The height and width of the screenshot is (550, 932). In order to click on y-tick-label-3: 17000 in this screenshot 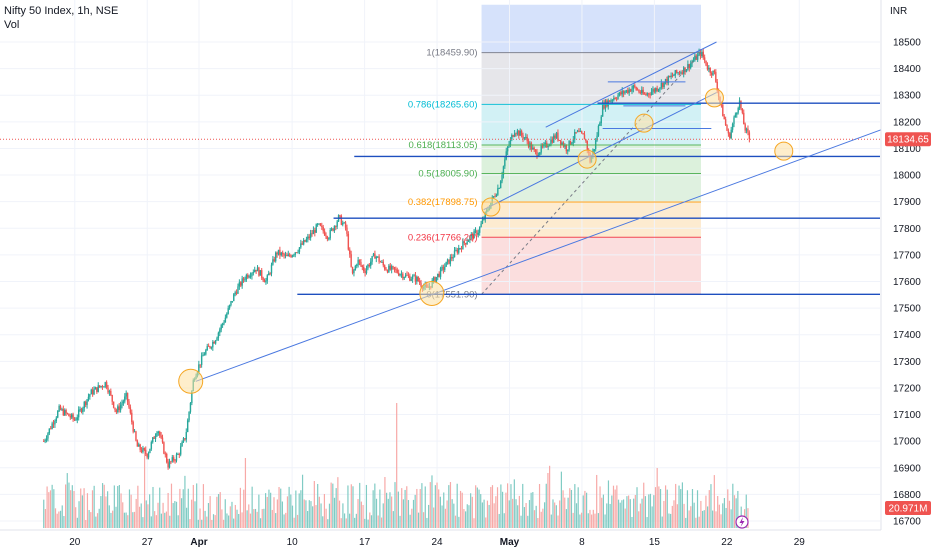, I will do `click(907, 442)`.